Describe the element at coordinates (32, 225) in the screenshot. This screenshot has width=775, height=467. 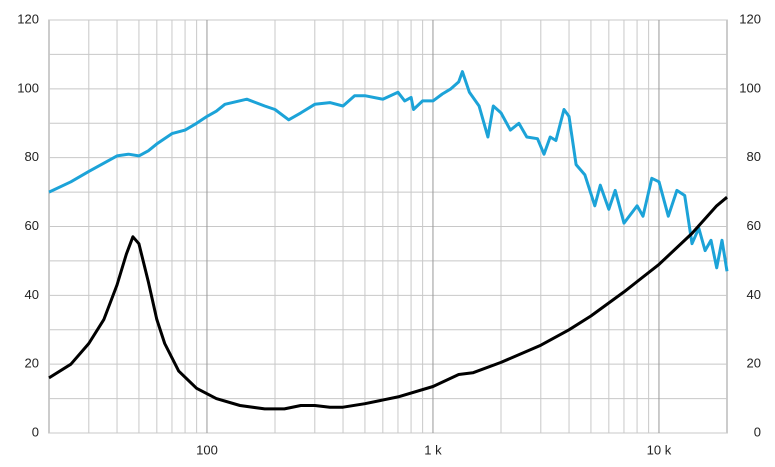
I see `y-tick-label: 60` at that location.